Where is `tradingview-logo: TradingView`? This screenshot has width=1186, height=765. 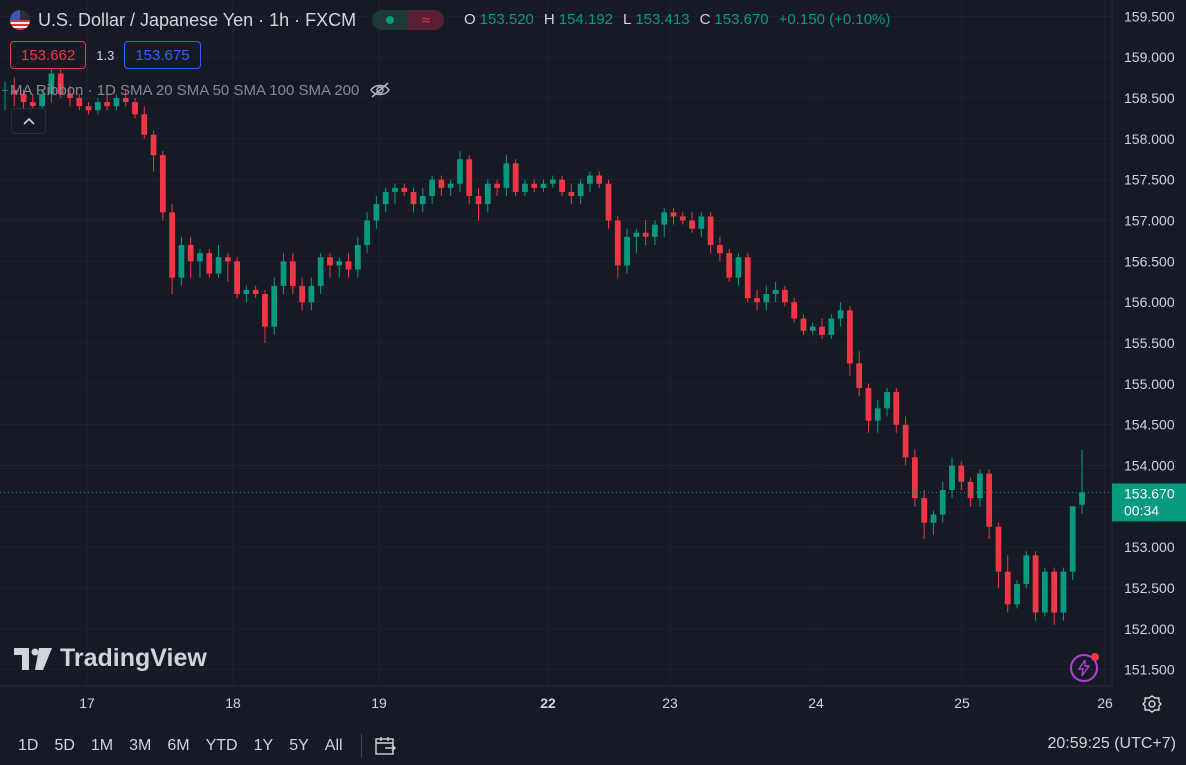 tradingview-logo: TradingView is located at coordinates (110, 658).